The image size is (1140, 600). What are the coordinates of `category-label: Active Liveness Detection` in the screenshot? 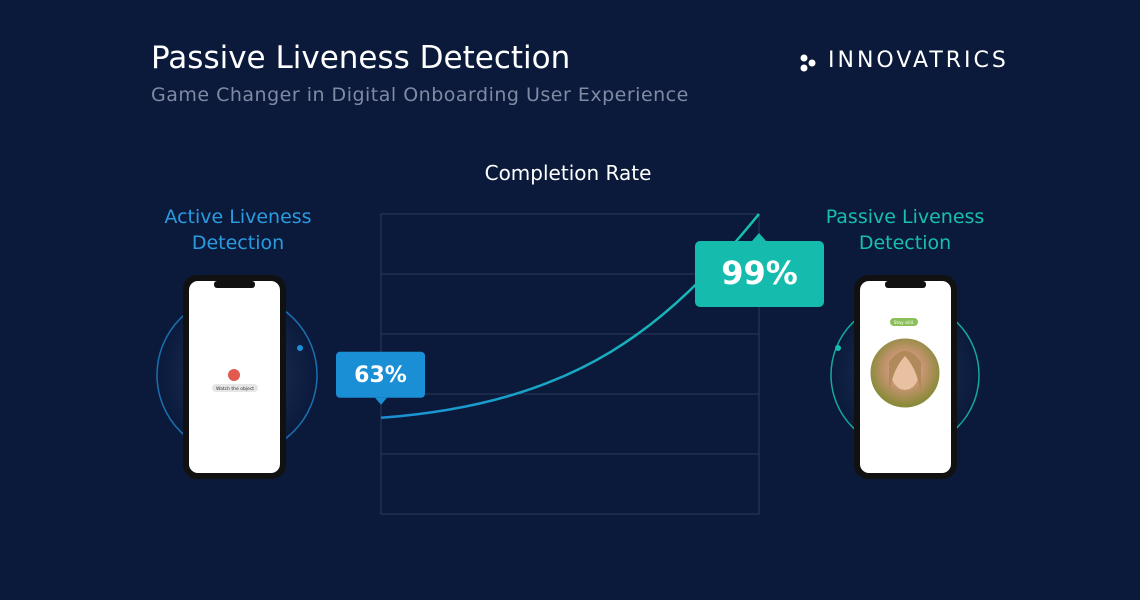 It's located at (238, 230).